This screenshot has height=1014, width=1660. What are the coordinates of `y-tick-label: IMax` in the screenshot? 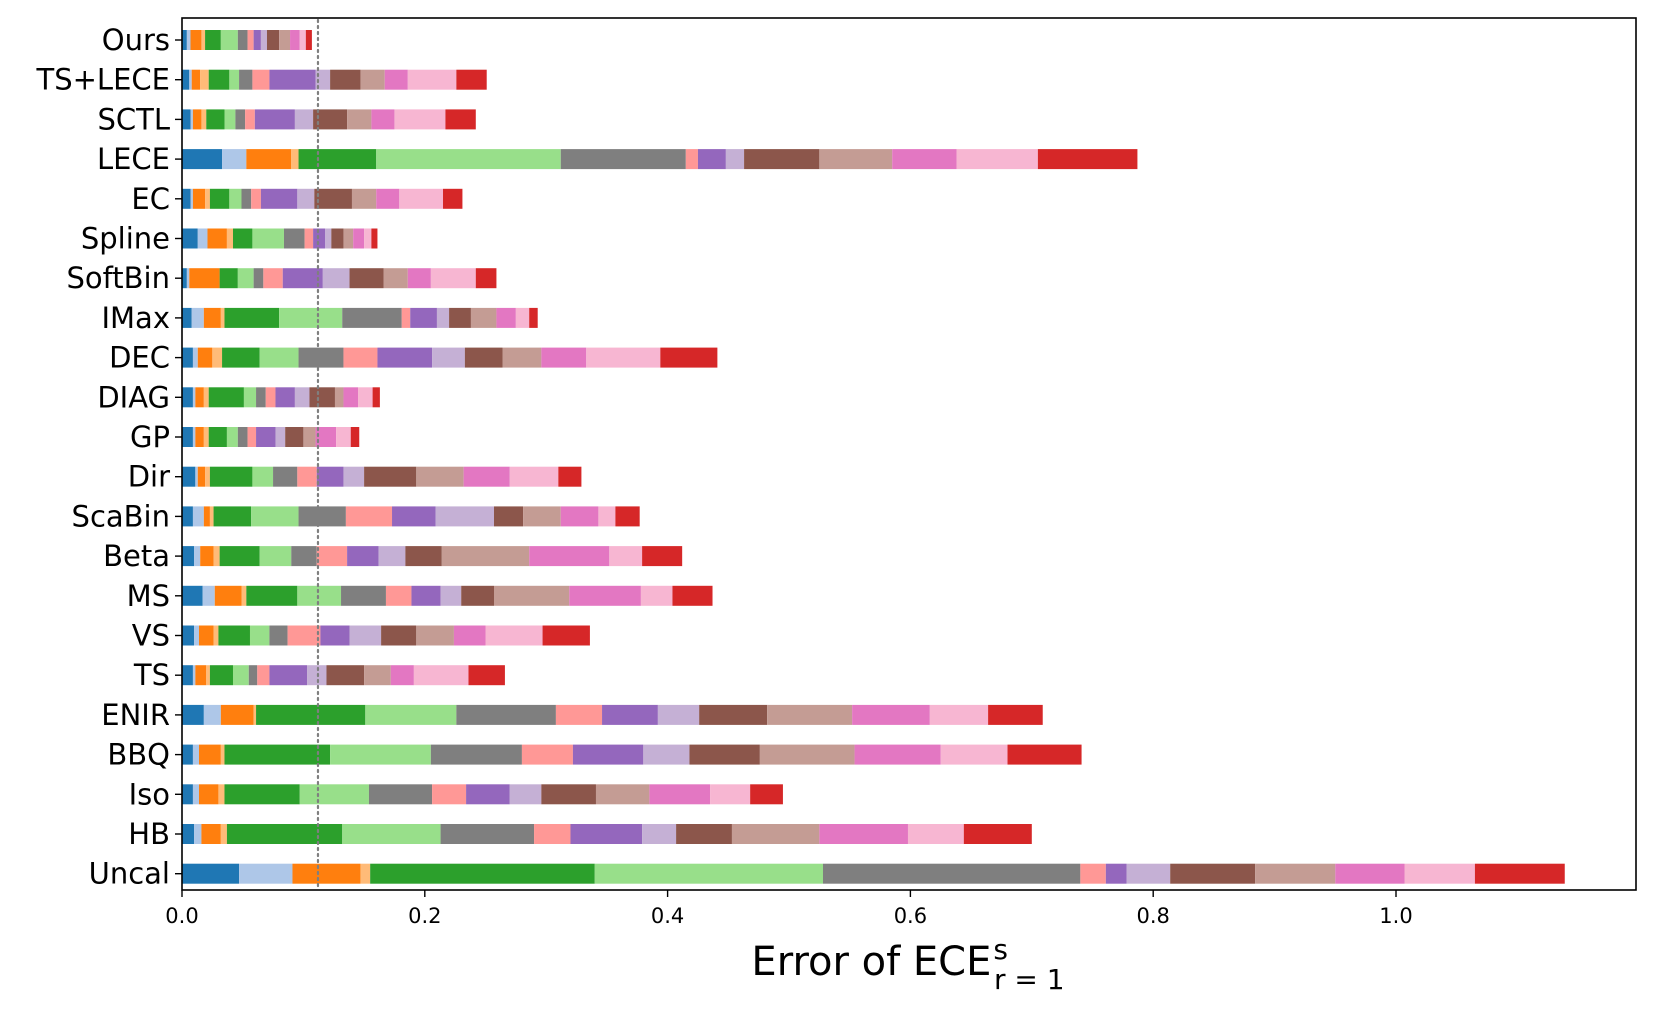 It's located at (135, 318).